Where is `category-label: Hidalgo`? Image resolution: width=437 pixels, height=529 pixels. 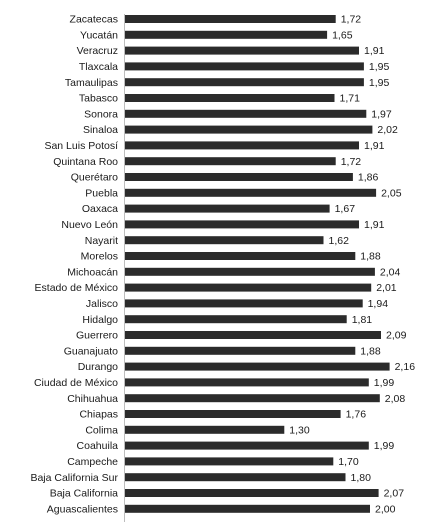 category-label: Hidalgo is located at coordinates (100, 320).